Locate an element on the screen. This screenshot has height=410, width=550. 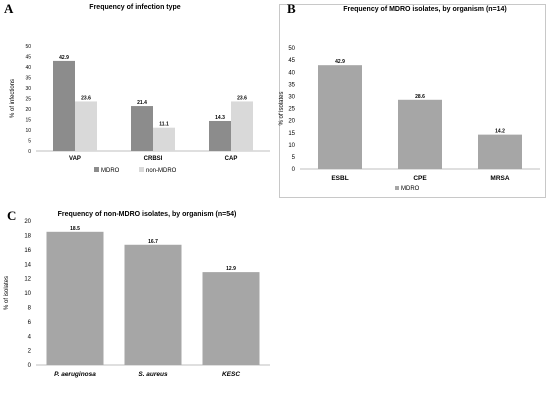
x-tick-label: VAP is located at coordinates (75, 159).